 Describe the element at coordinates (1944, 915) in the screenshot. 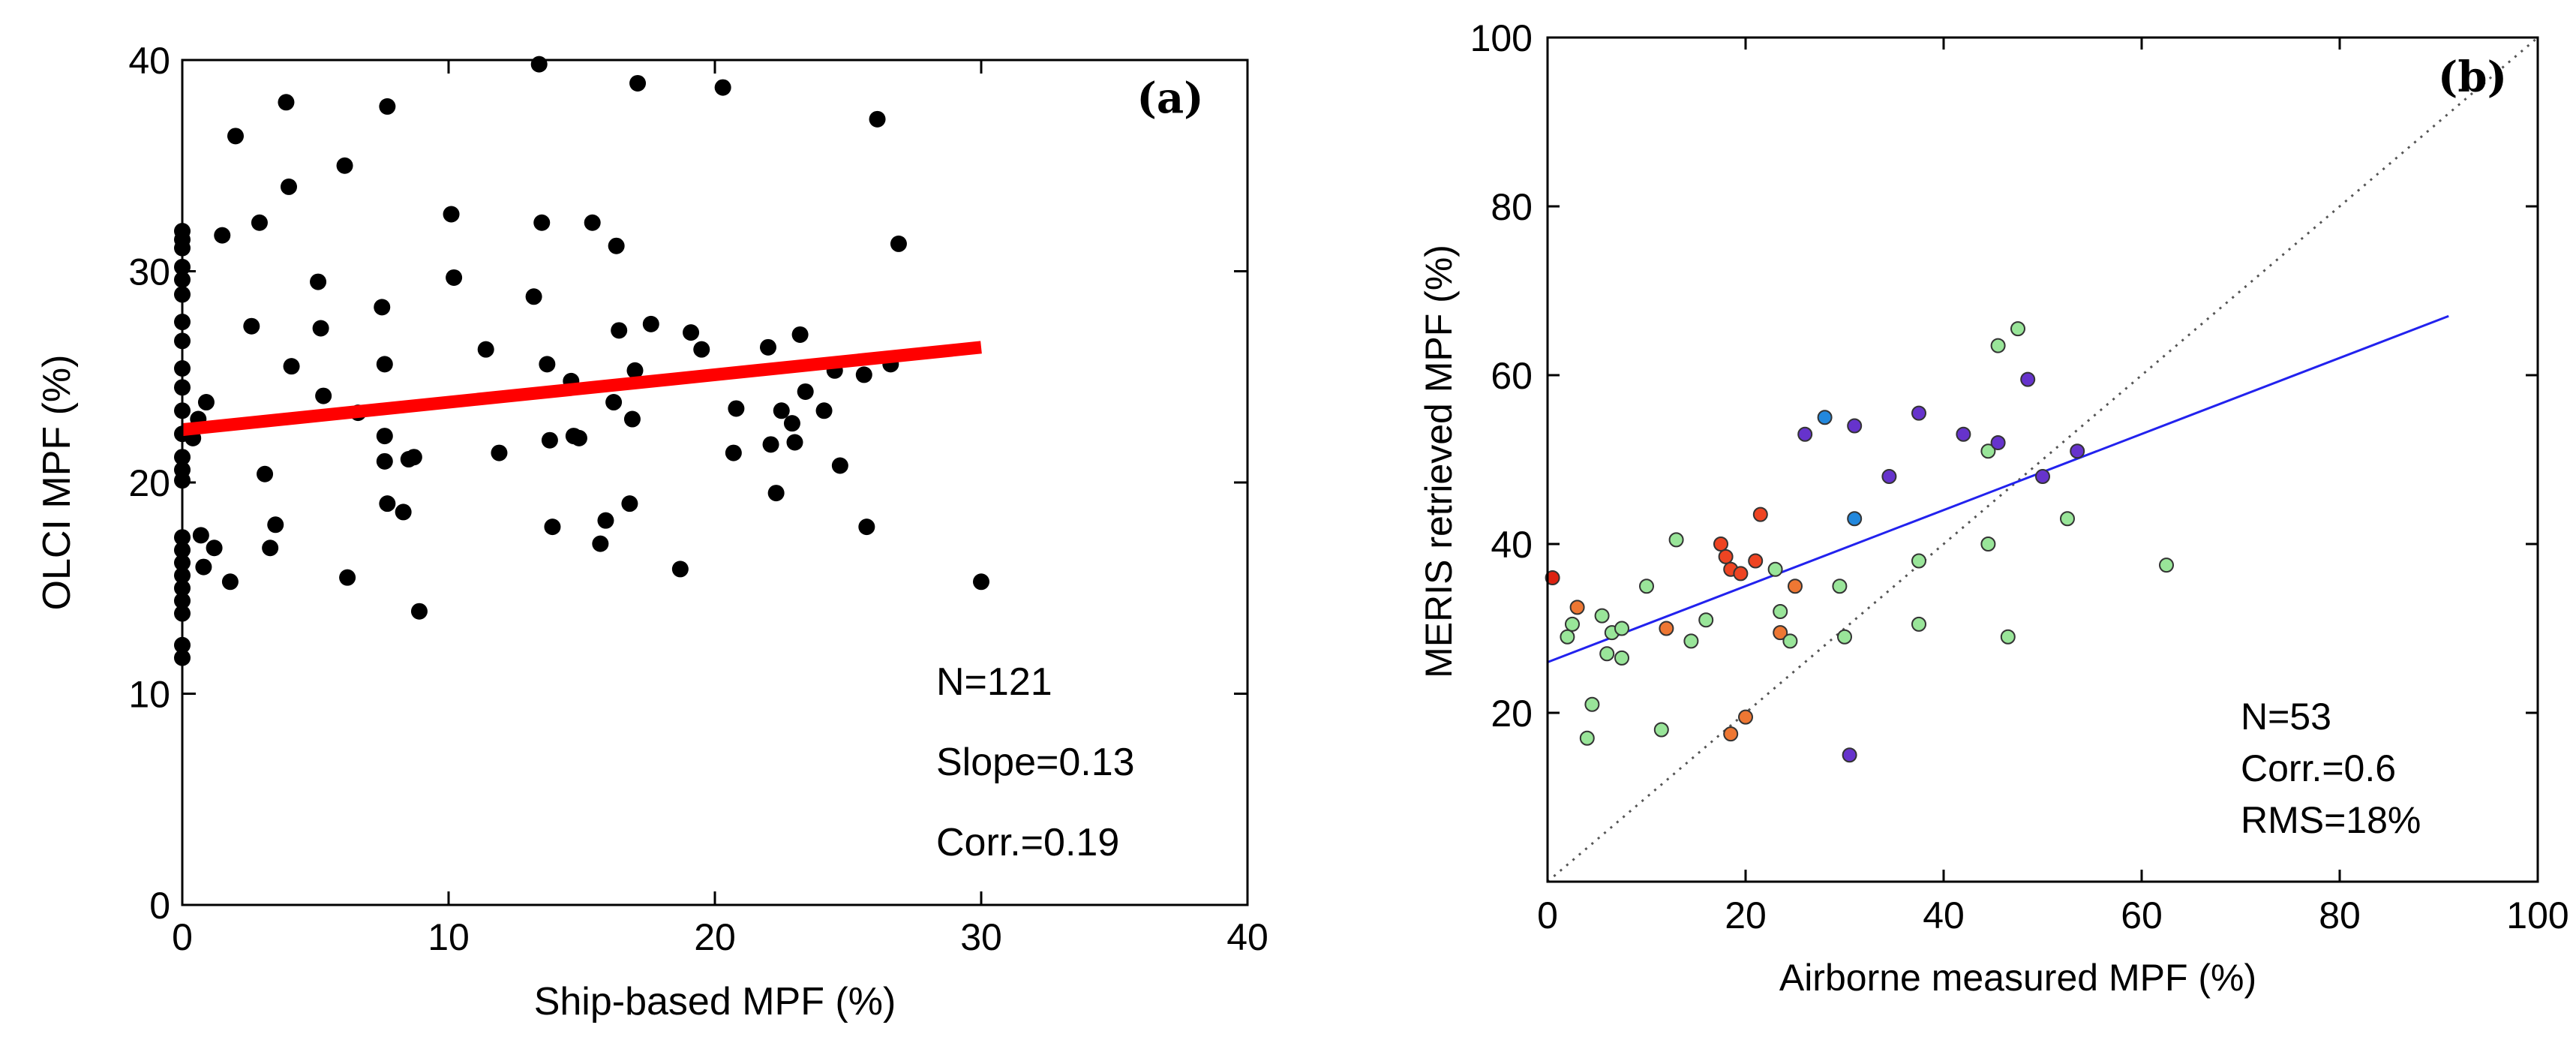

I see `panel-b-xtick-label-2: 40` at that location.